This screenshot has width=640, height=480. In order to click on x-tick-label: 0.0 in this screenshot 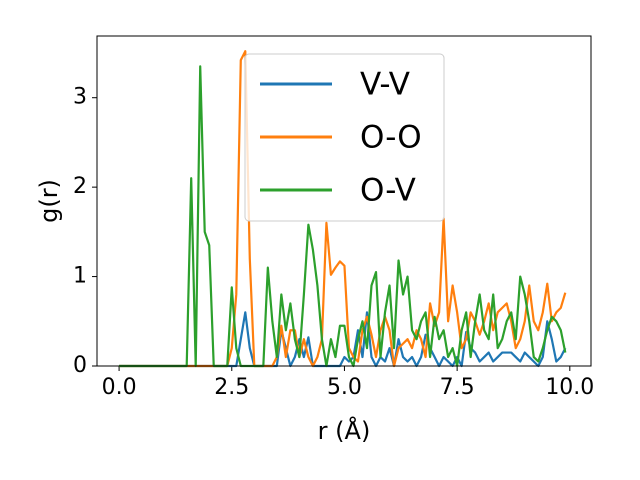, I will do `click(119, 387)`.